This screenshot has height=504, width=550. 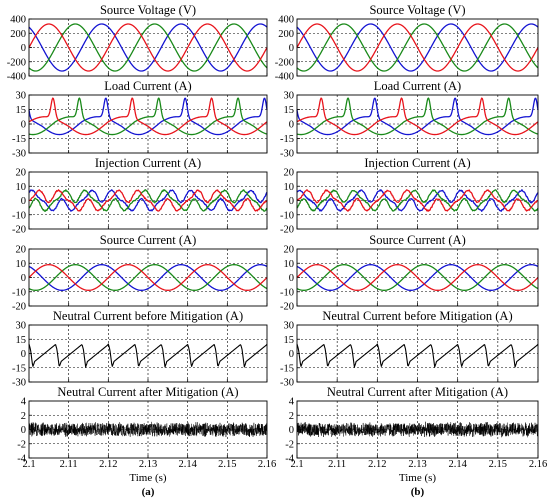 I want to click on subplot-r1-c1: Load Current (A) 30 15 0 -15 -30, so click(x=409, y=119).